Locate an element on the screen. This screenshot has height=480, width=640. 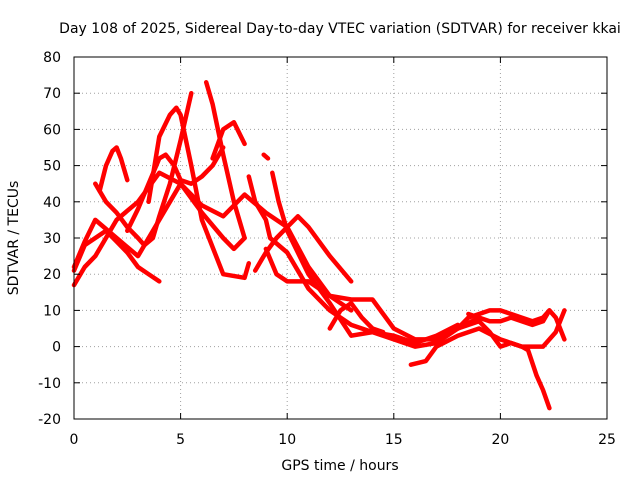
y-tick-label: 0 is located at coordinates (56, 348).